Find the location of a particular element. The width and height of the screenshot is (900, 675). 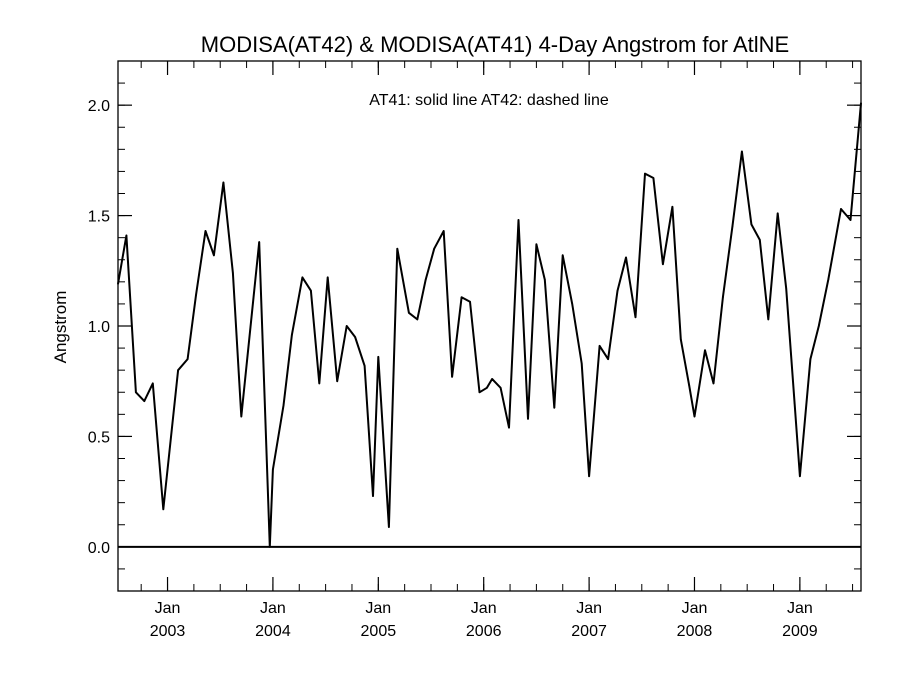

y-tick-label: 0.5 is located at coordinates (99, 437).